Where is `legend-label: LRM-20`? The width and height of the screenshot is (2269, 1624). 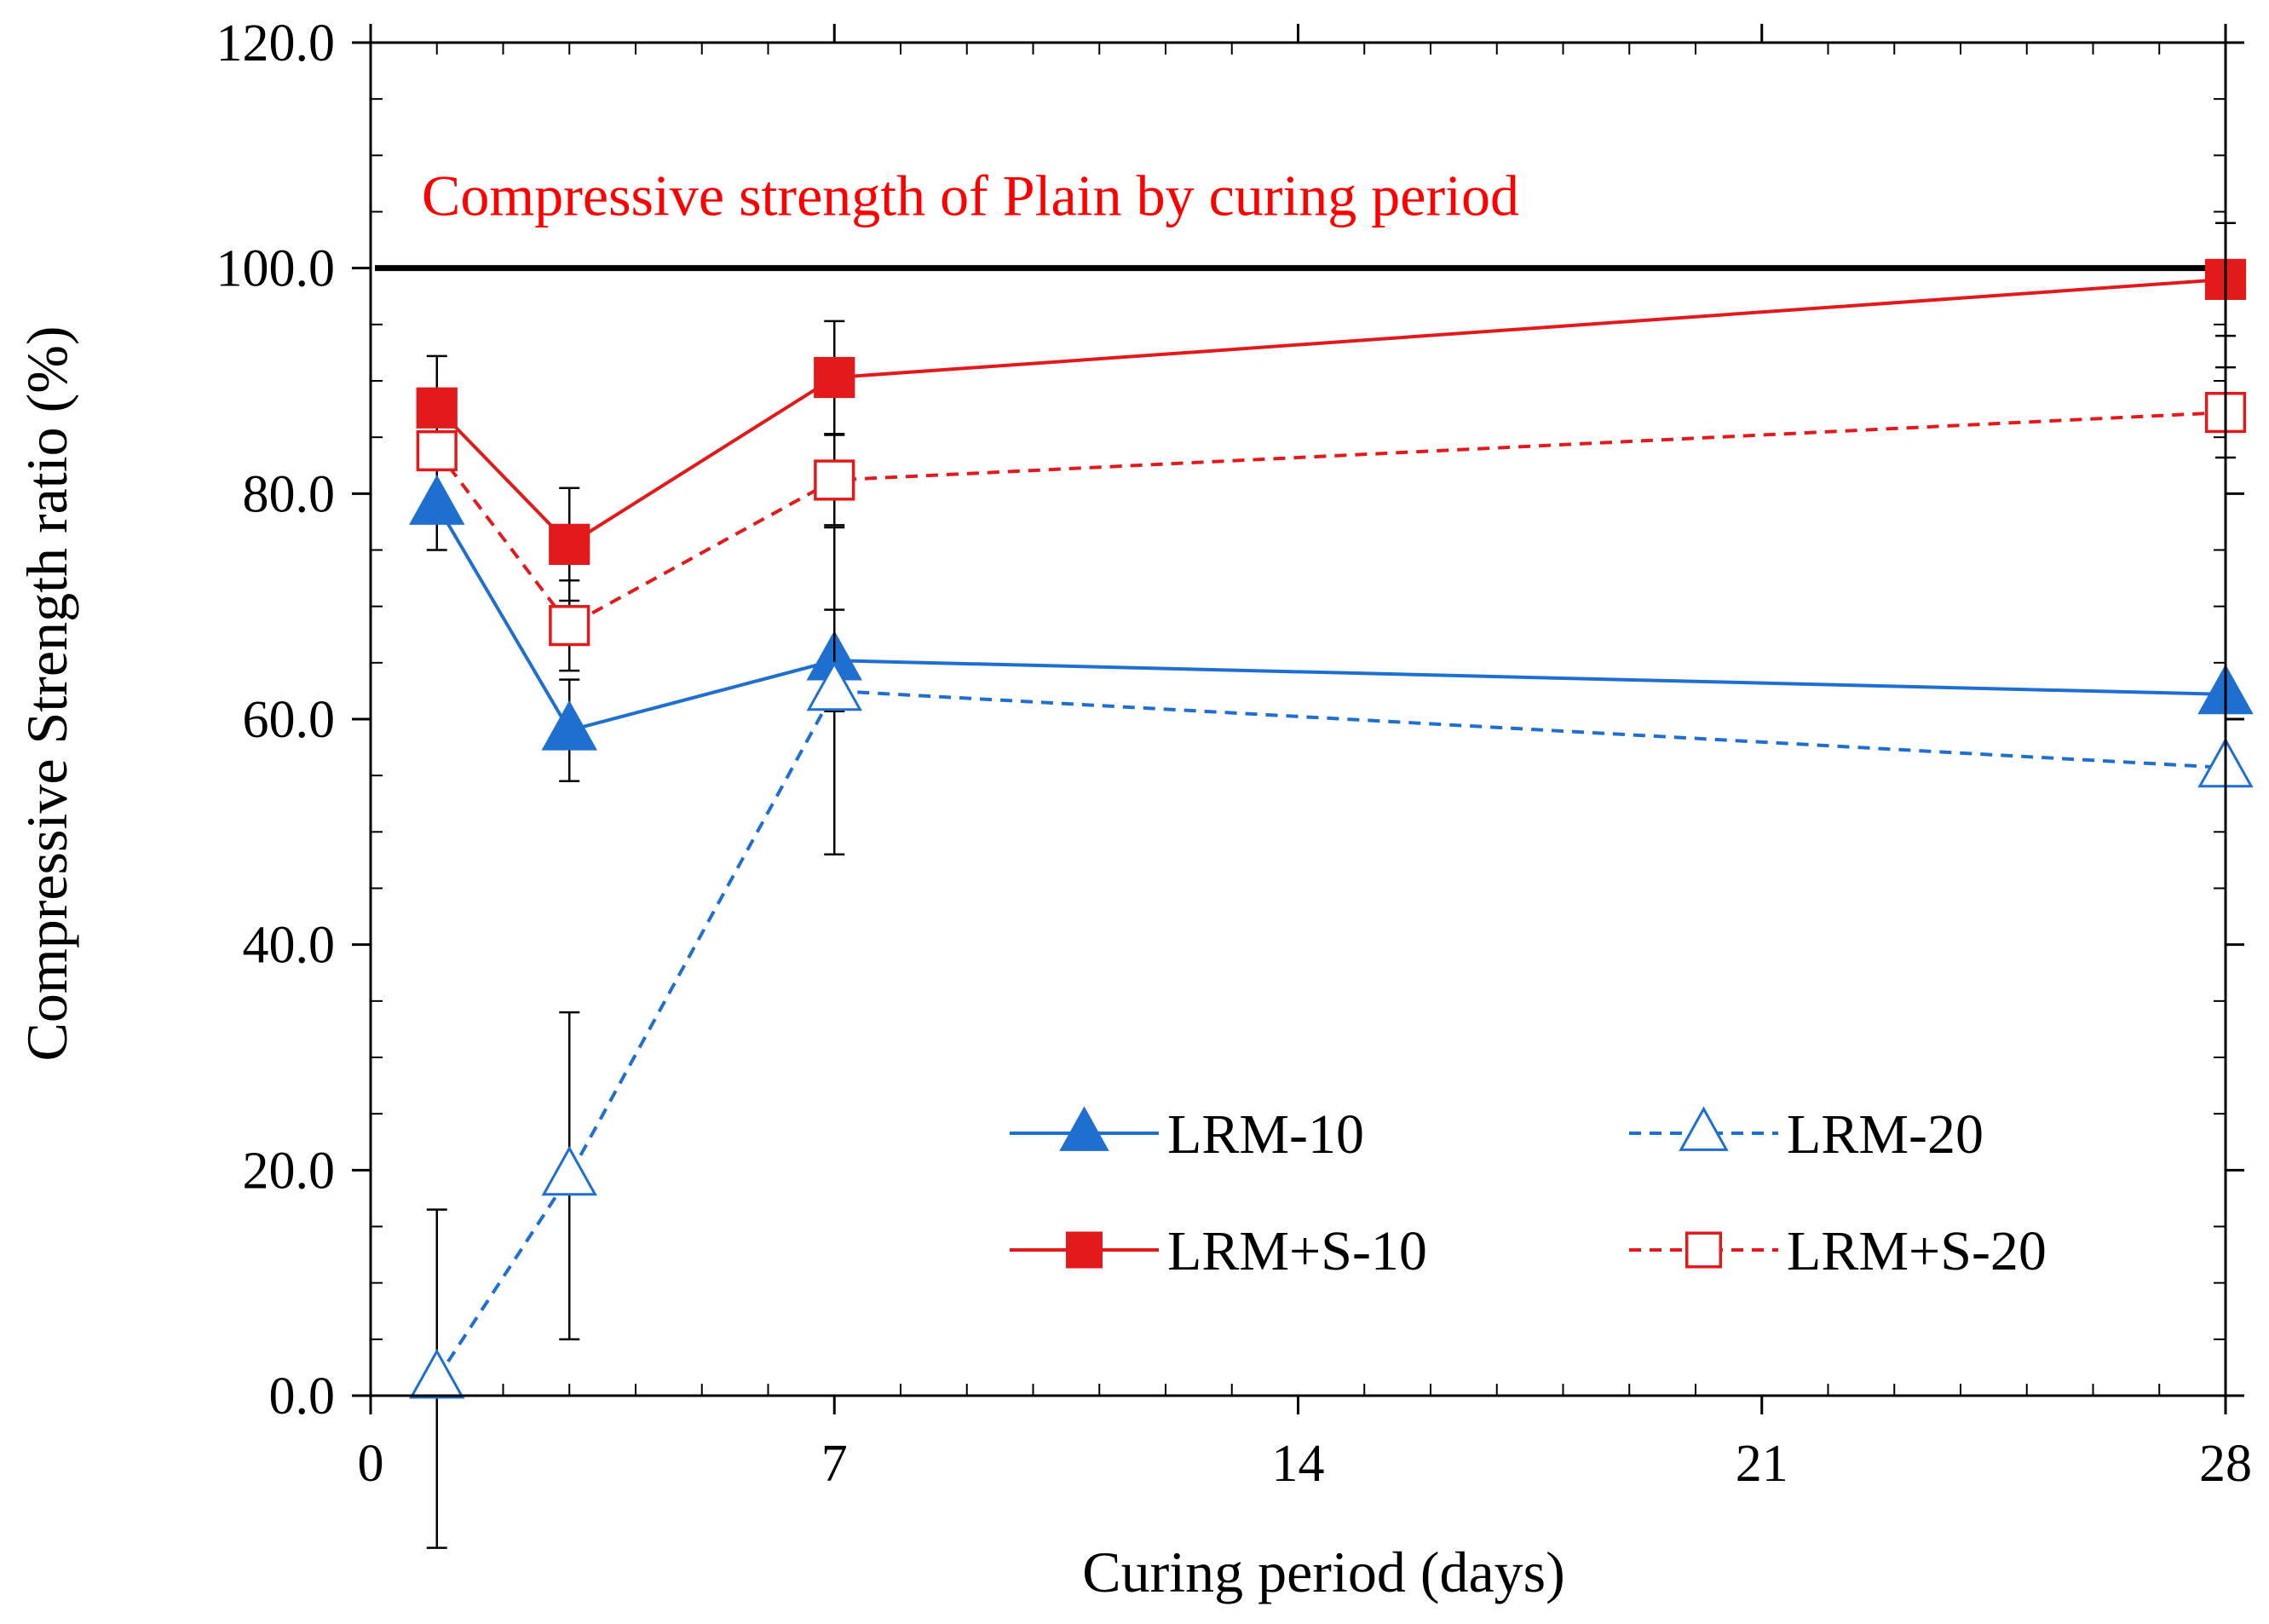 legend-label: LRM-20 is located at coordinates (1885, 1134).